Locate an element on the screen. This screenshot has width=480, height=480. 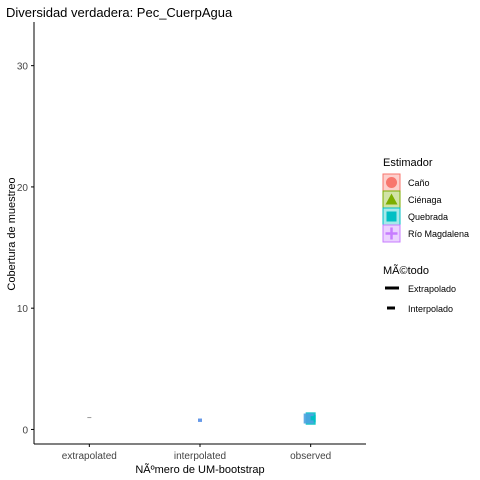
y-tick-label: 0 is located at coordinates (25, 430).